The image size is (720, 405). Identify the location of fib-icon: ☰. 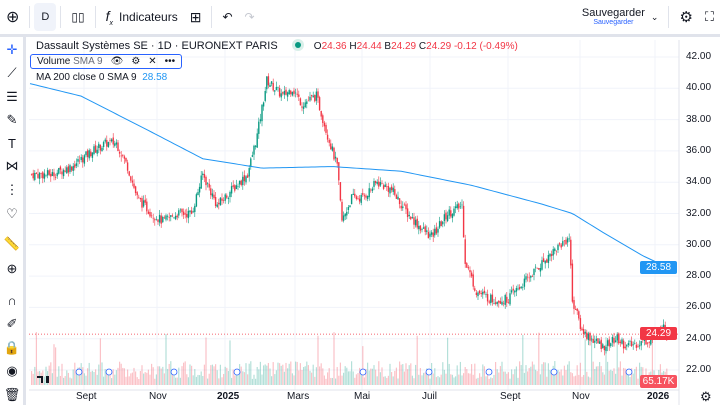
(12, 96).